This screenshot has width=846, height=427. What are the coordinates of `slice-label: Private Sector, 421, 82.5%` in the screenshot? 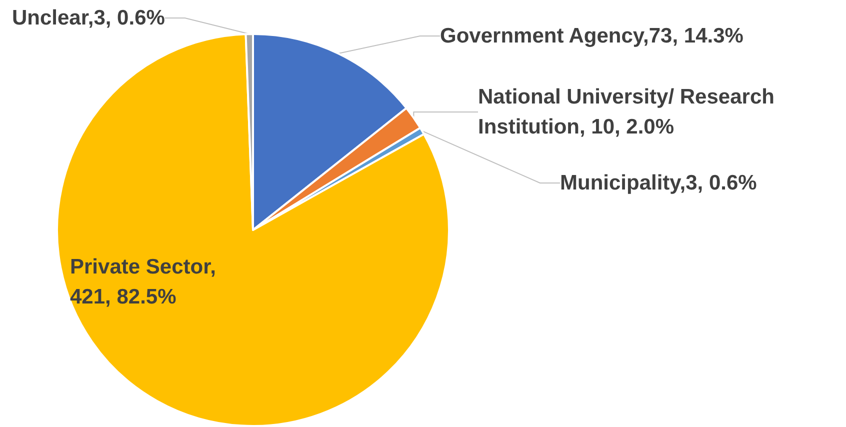 It's located at (146, 282).